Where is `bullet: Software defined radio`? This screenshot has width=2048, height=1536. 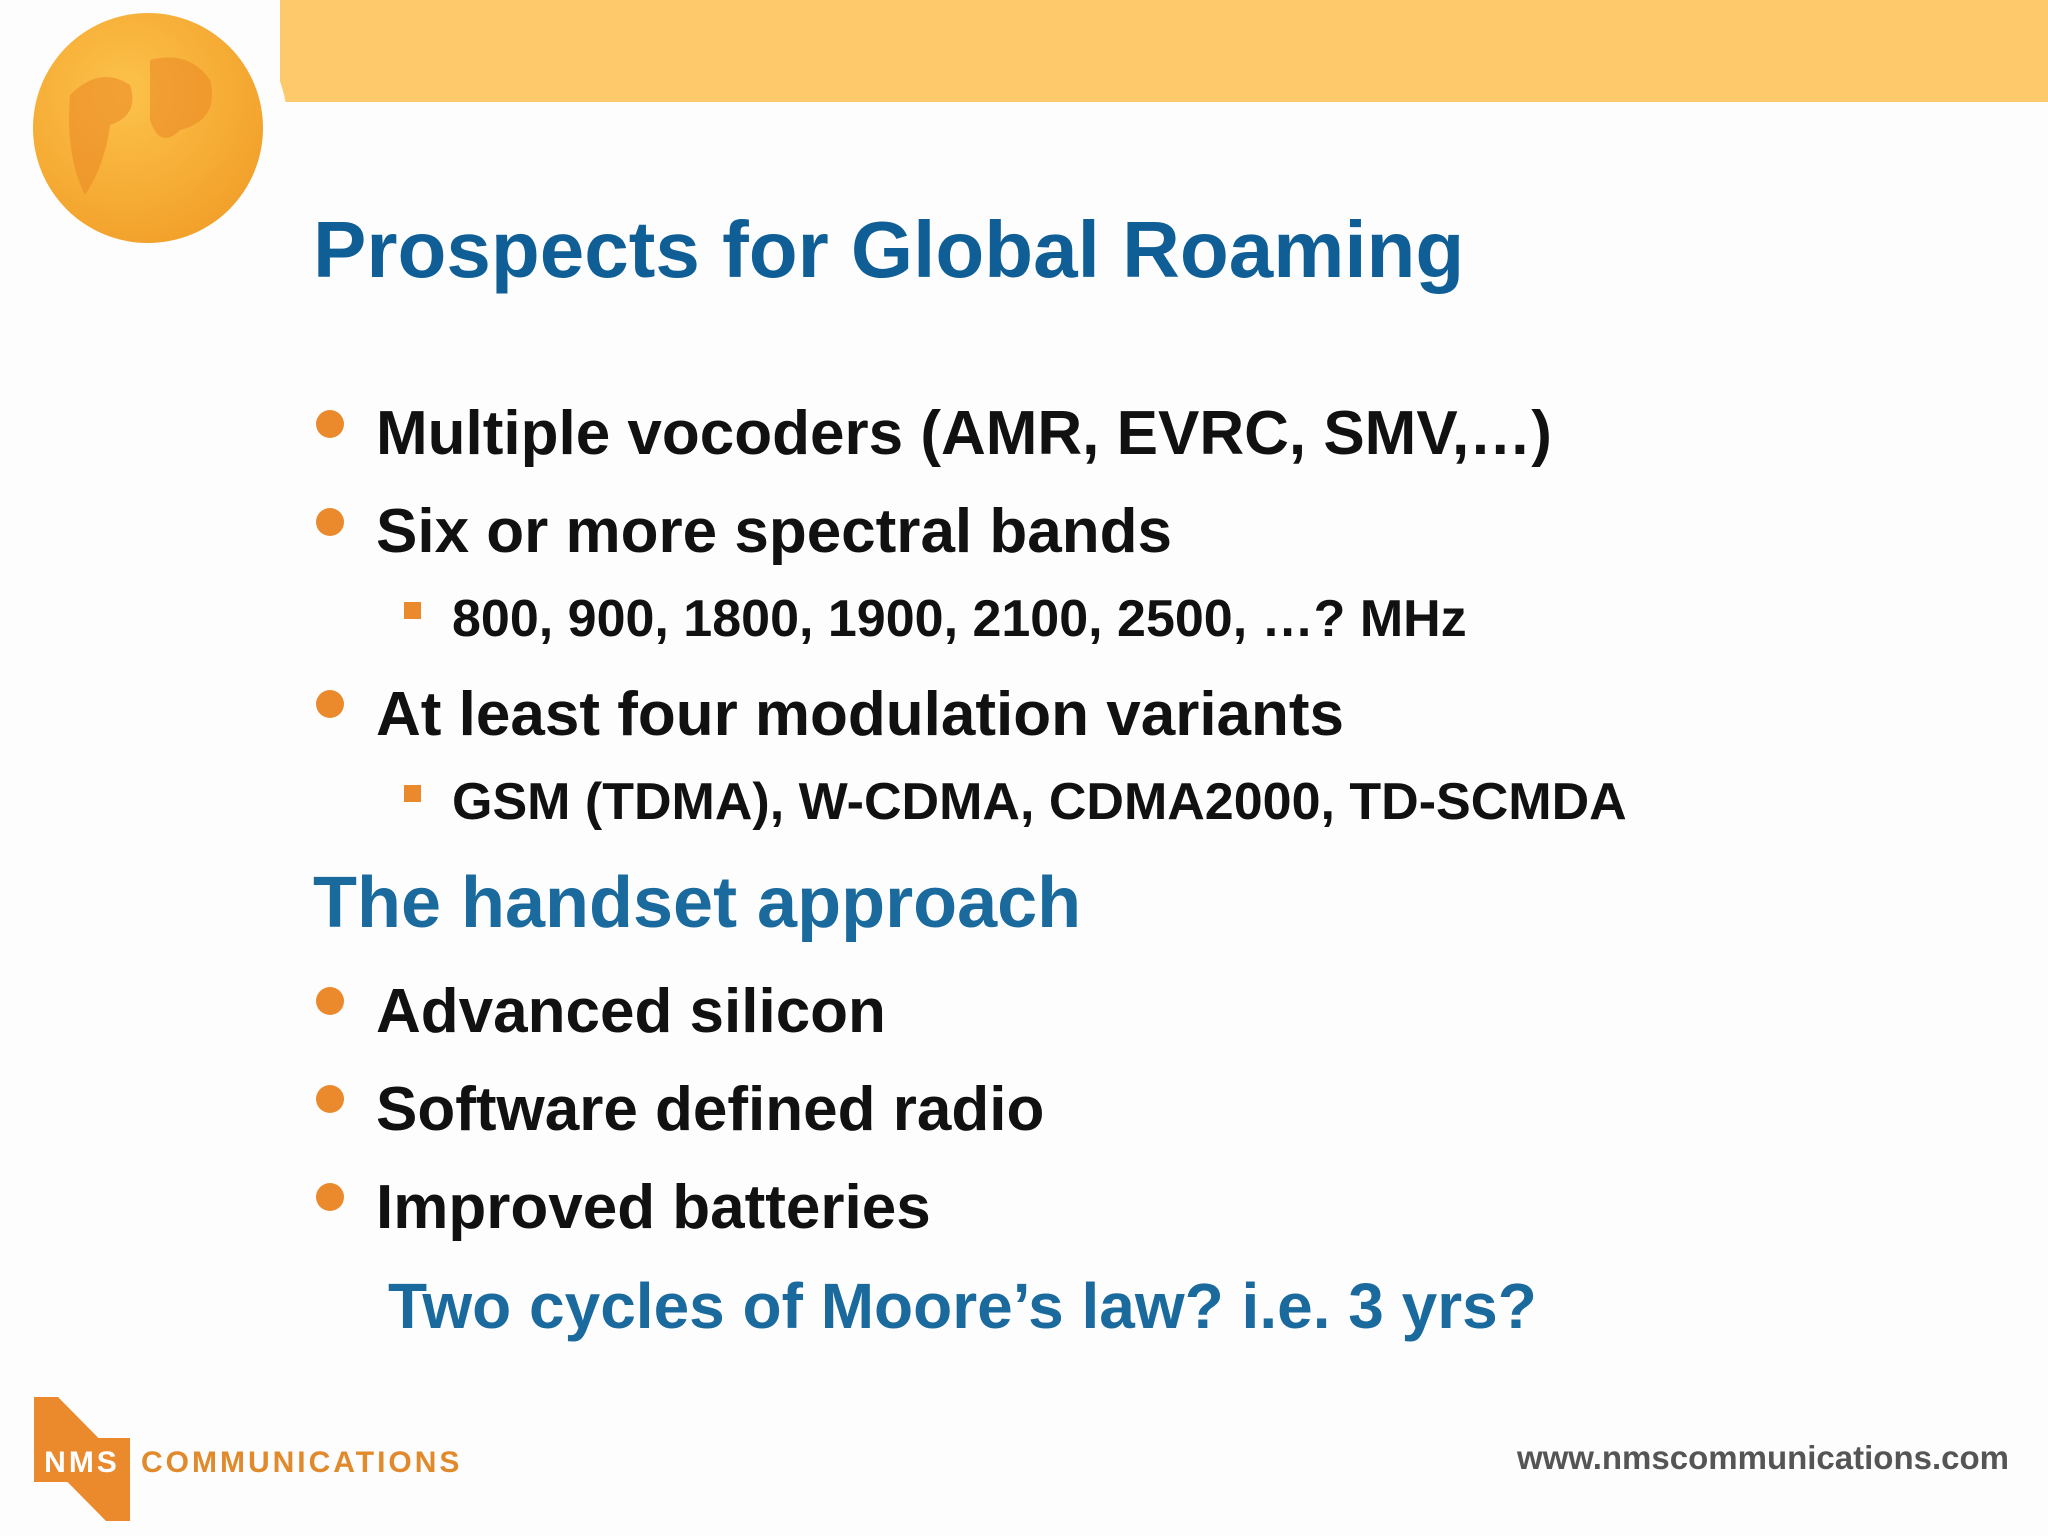 bullet: Software defined radio is located at coordinates (710, 1109).